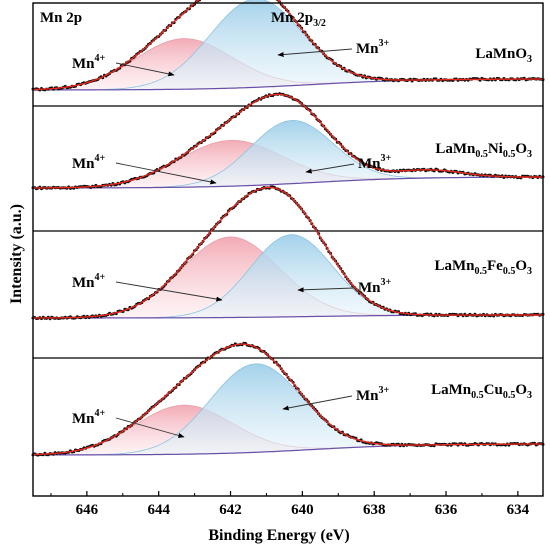  I want to click on x-tick-label: 646, so click(87, 510).